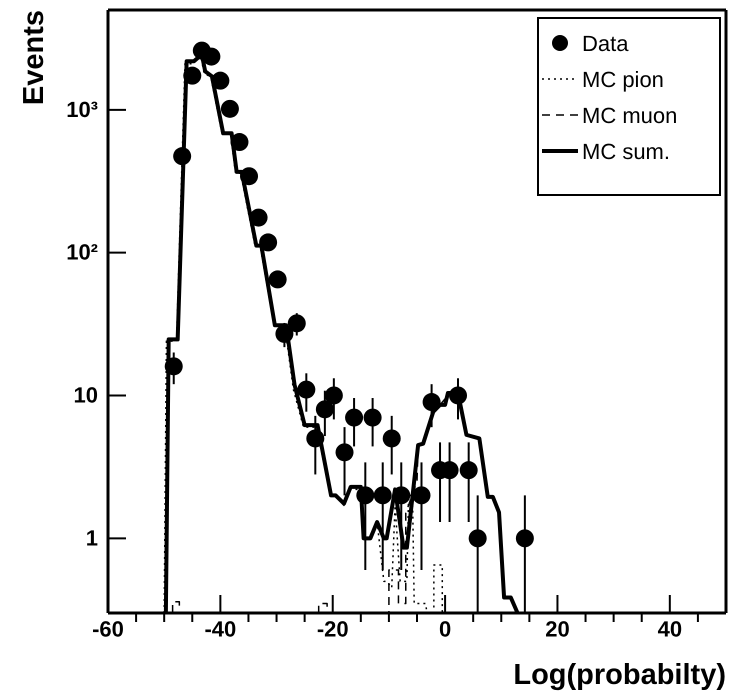  I want to click on x-tick-label: 40, so click(670, 629).